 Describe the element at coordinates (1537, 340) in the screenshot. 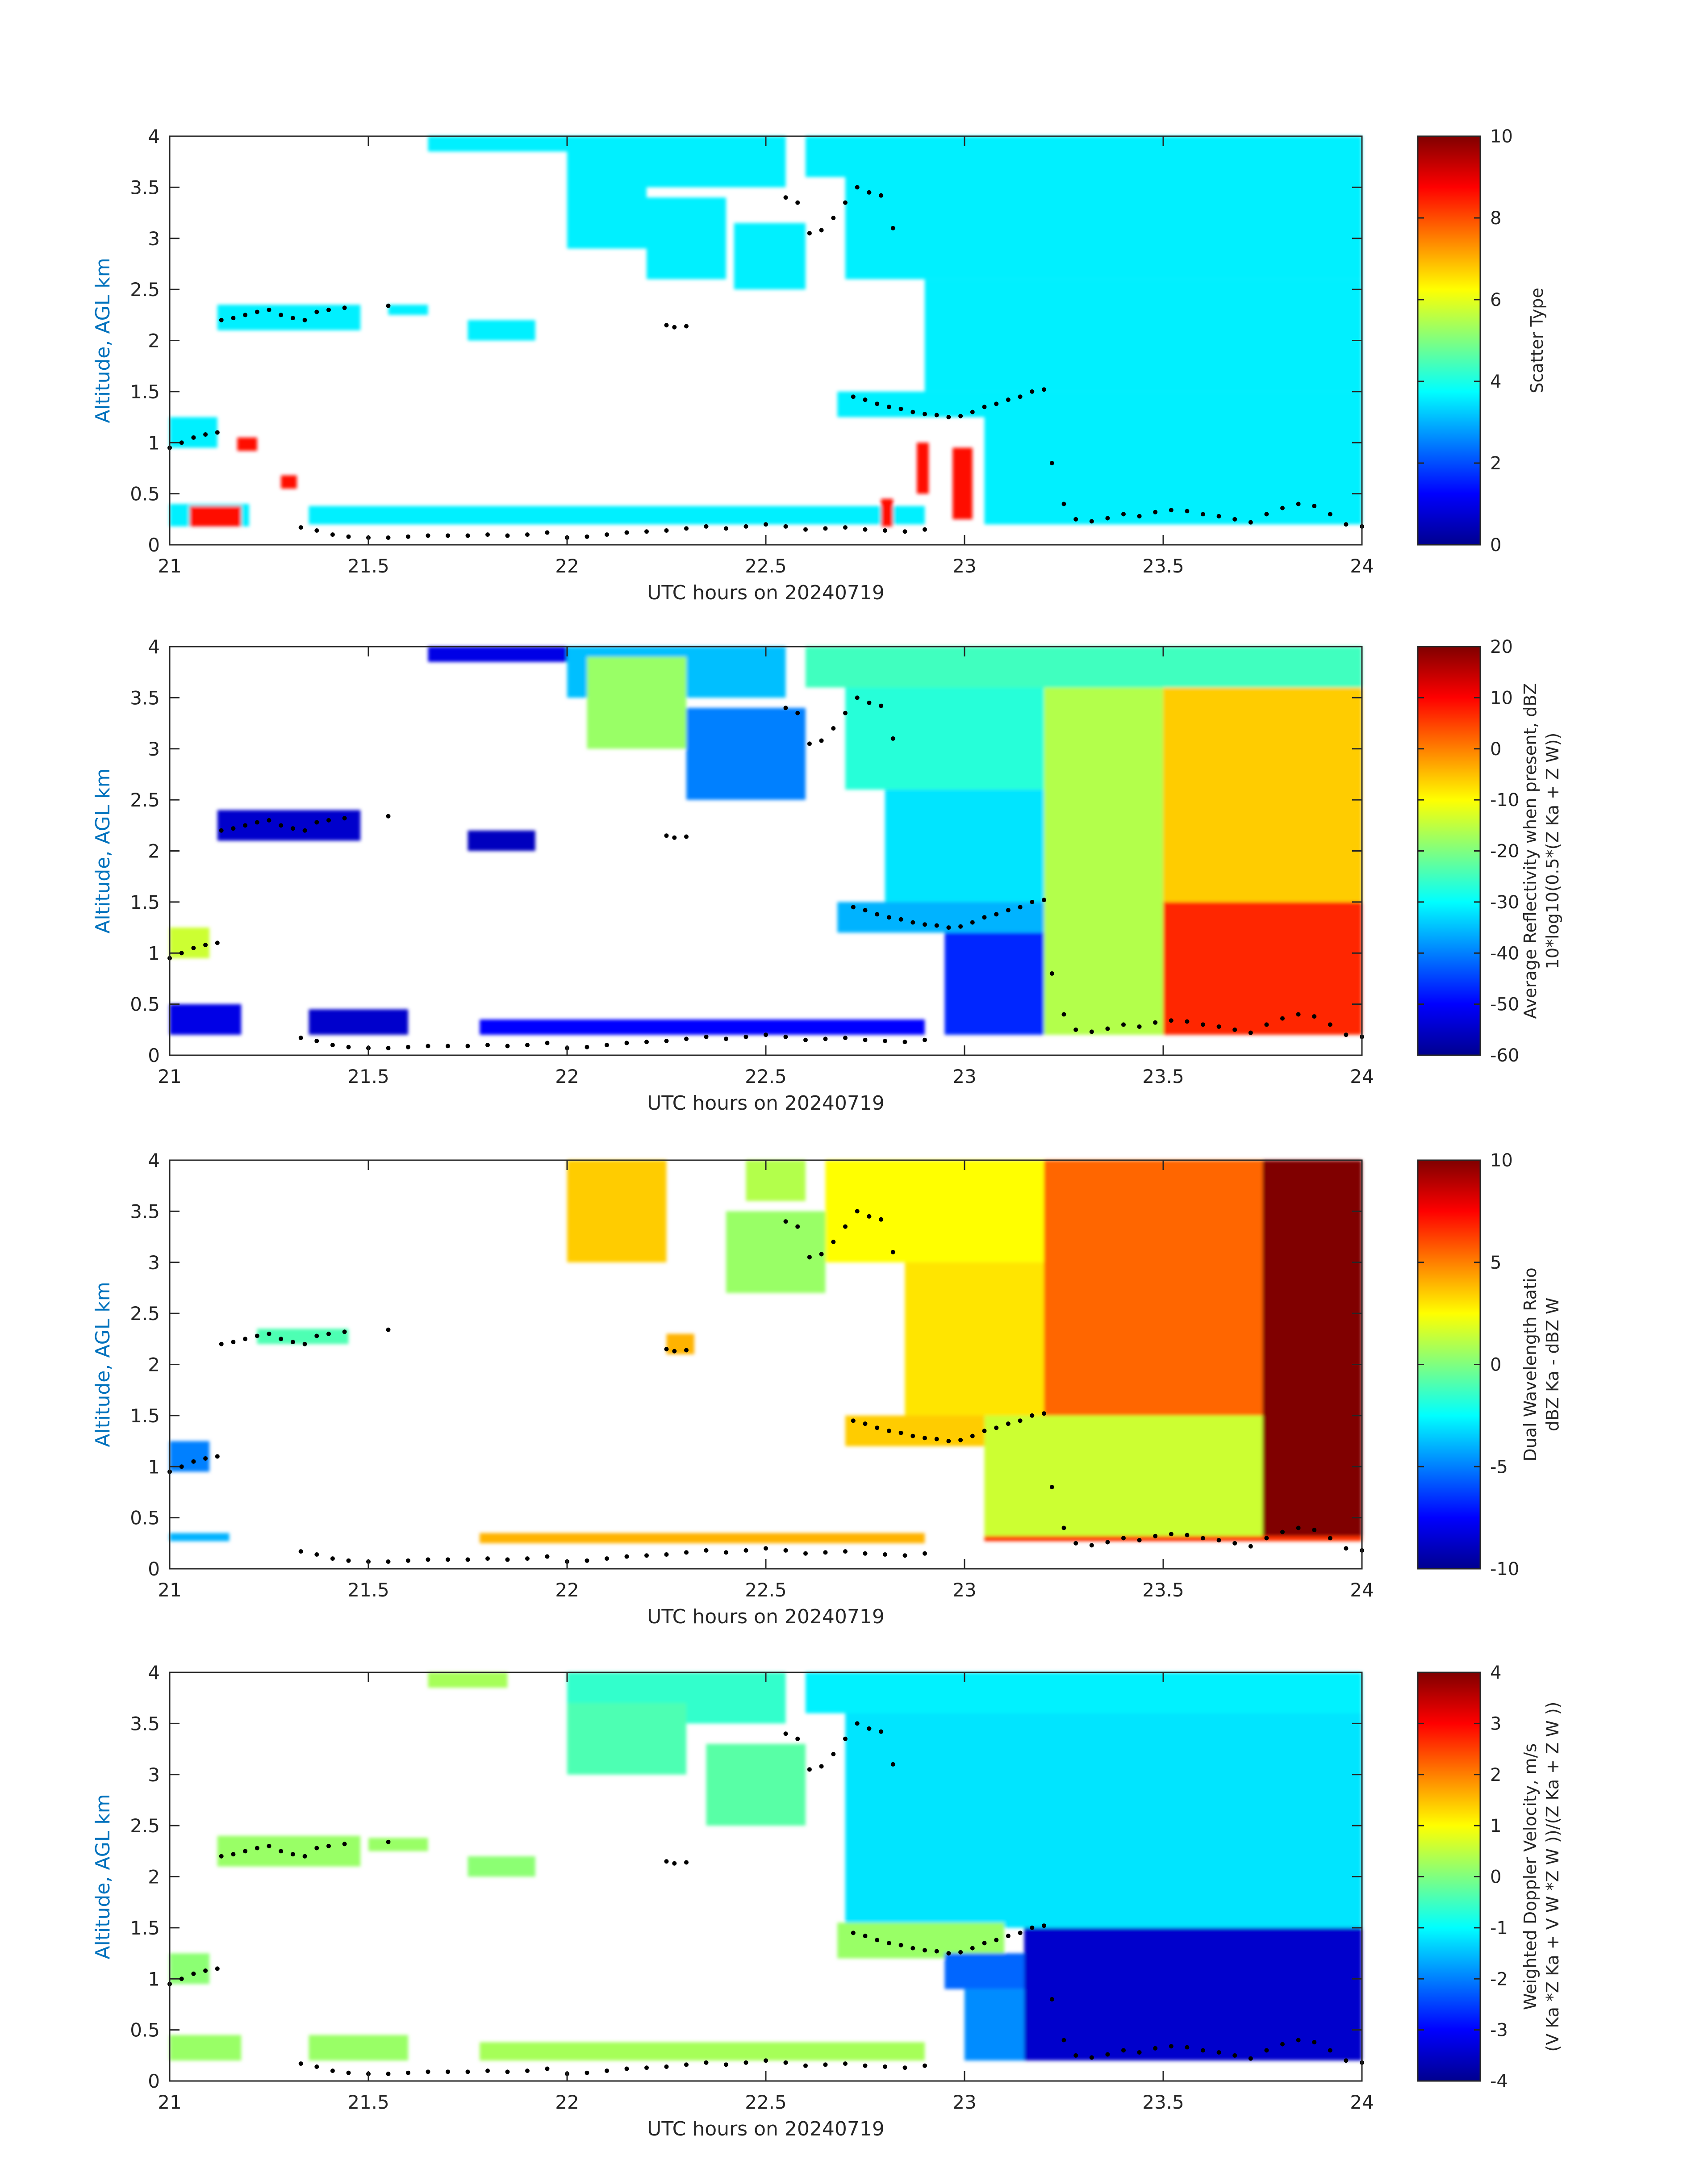

I see `colorbar-label-line: Scatter Type` at that location.